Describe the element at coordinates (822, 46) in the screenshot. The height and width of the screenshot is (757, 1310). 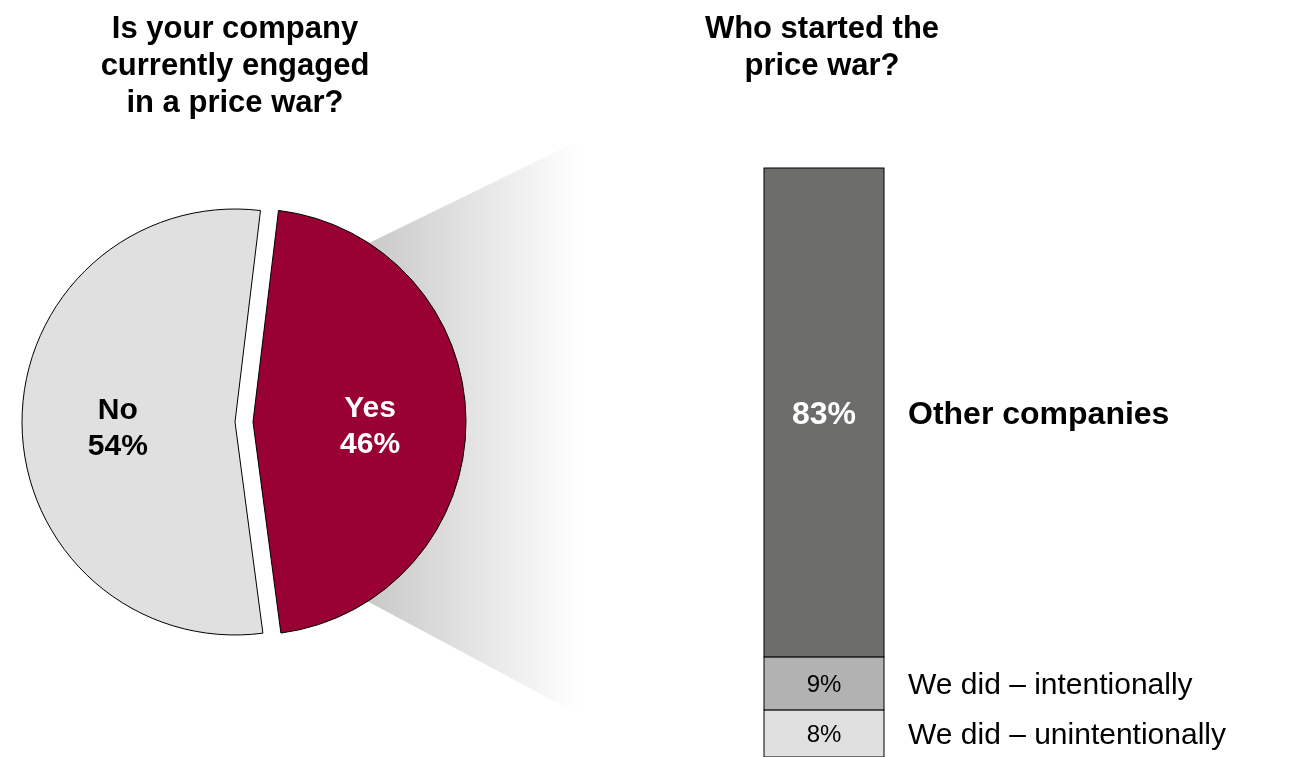
I see `chart-title: Who started the price war?` at that location.